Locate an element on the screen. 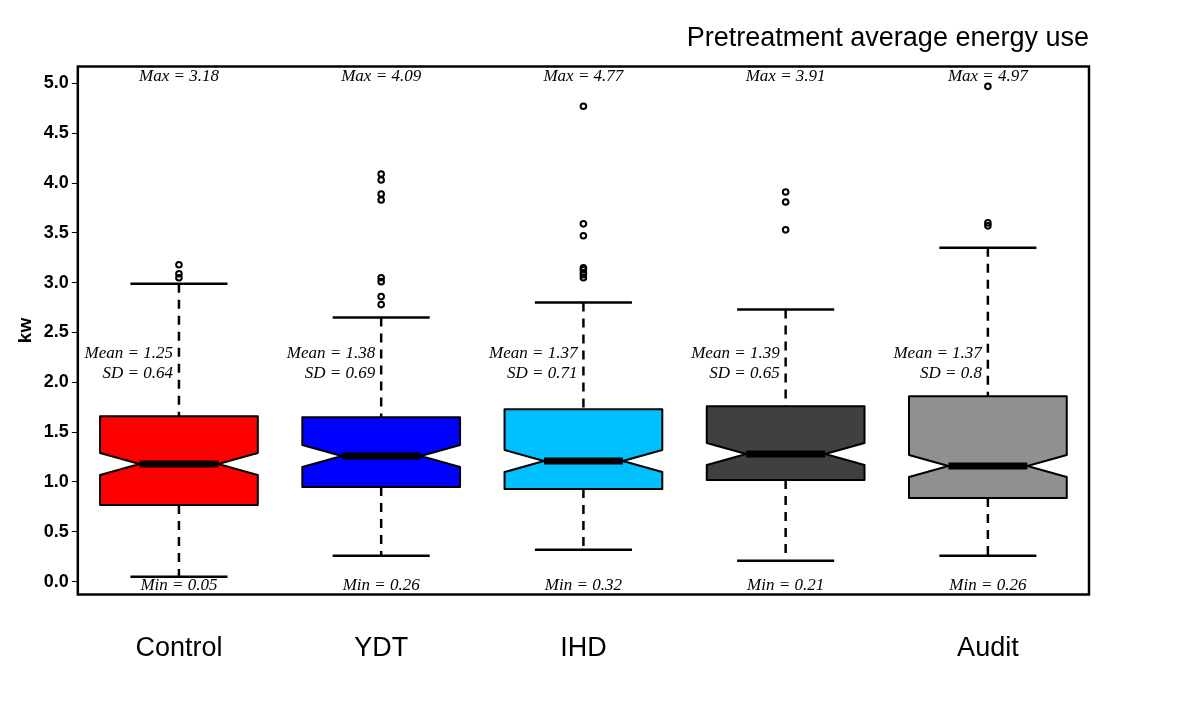 The image size is (1189, 715). annotation: Min = 0.21 is located at coordinates (785, 584).